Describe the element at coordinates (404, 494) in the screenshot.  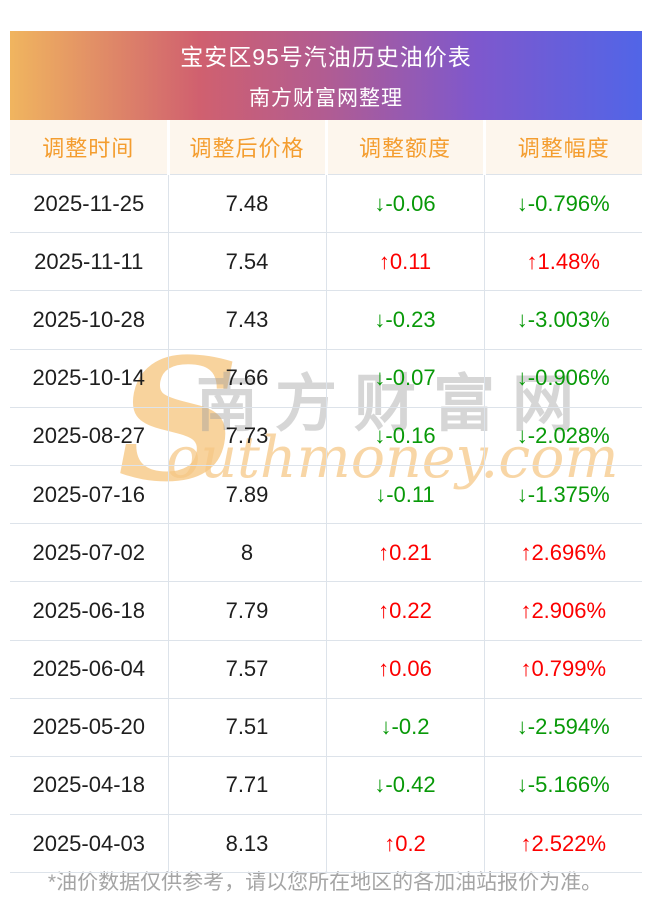
I see `change-cell: ↓-0.11` at that location.